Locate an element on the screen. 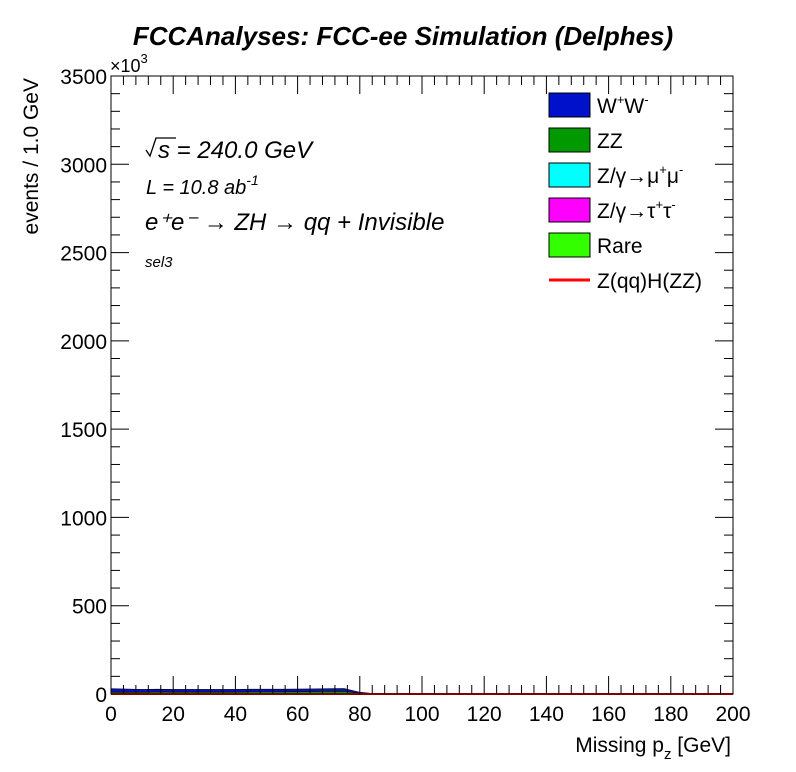 This screenshot has height=772, width=796. x-tick-label: 120 is located at coordinates (484, 714).